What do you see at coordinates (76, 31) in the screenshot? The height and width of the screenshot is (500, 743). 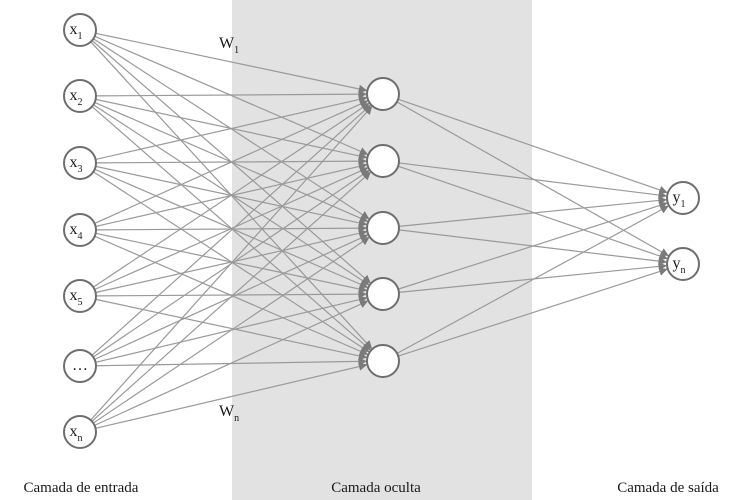 I see `input-node-label-1: x1` at bounding box center [76, 31].